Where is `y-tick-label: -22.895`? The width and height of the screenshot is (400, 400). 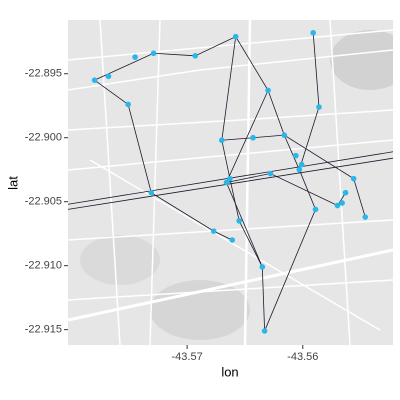 y-tick-label: -22.895 is located at coordinates (43, 74).